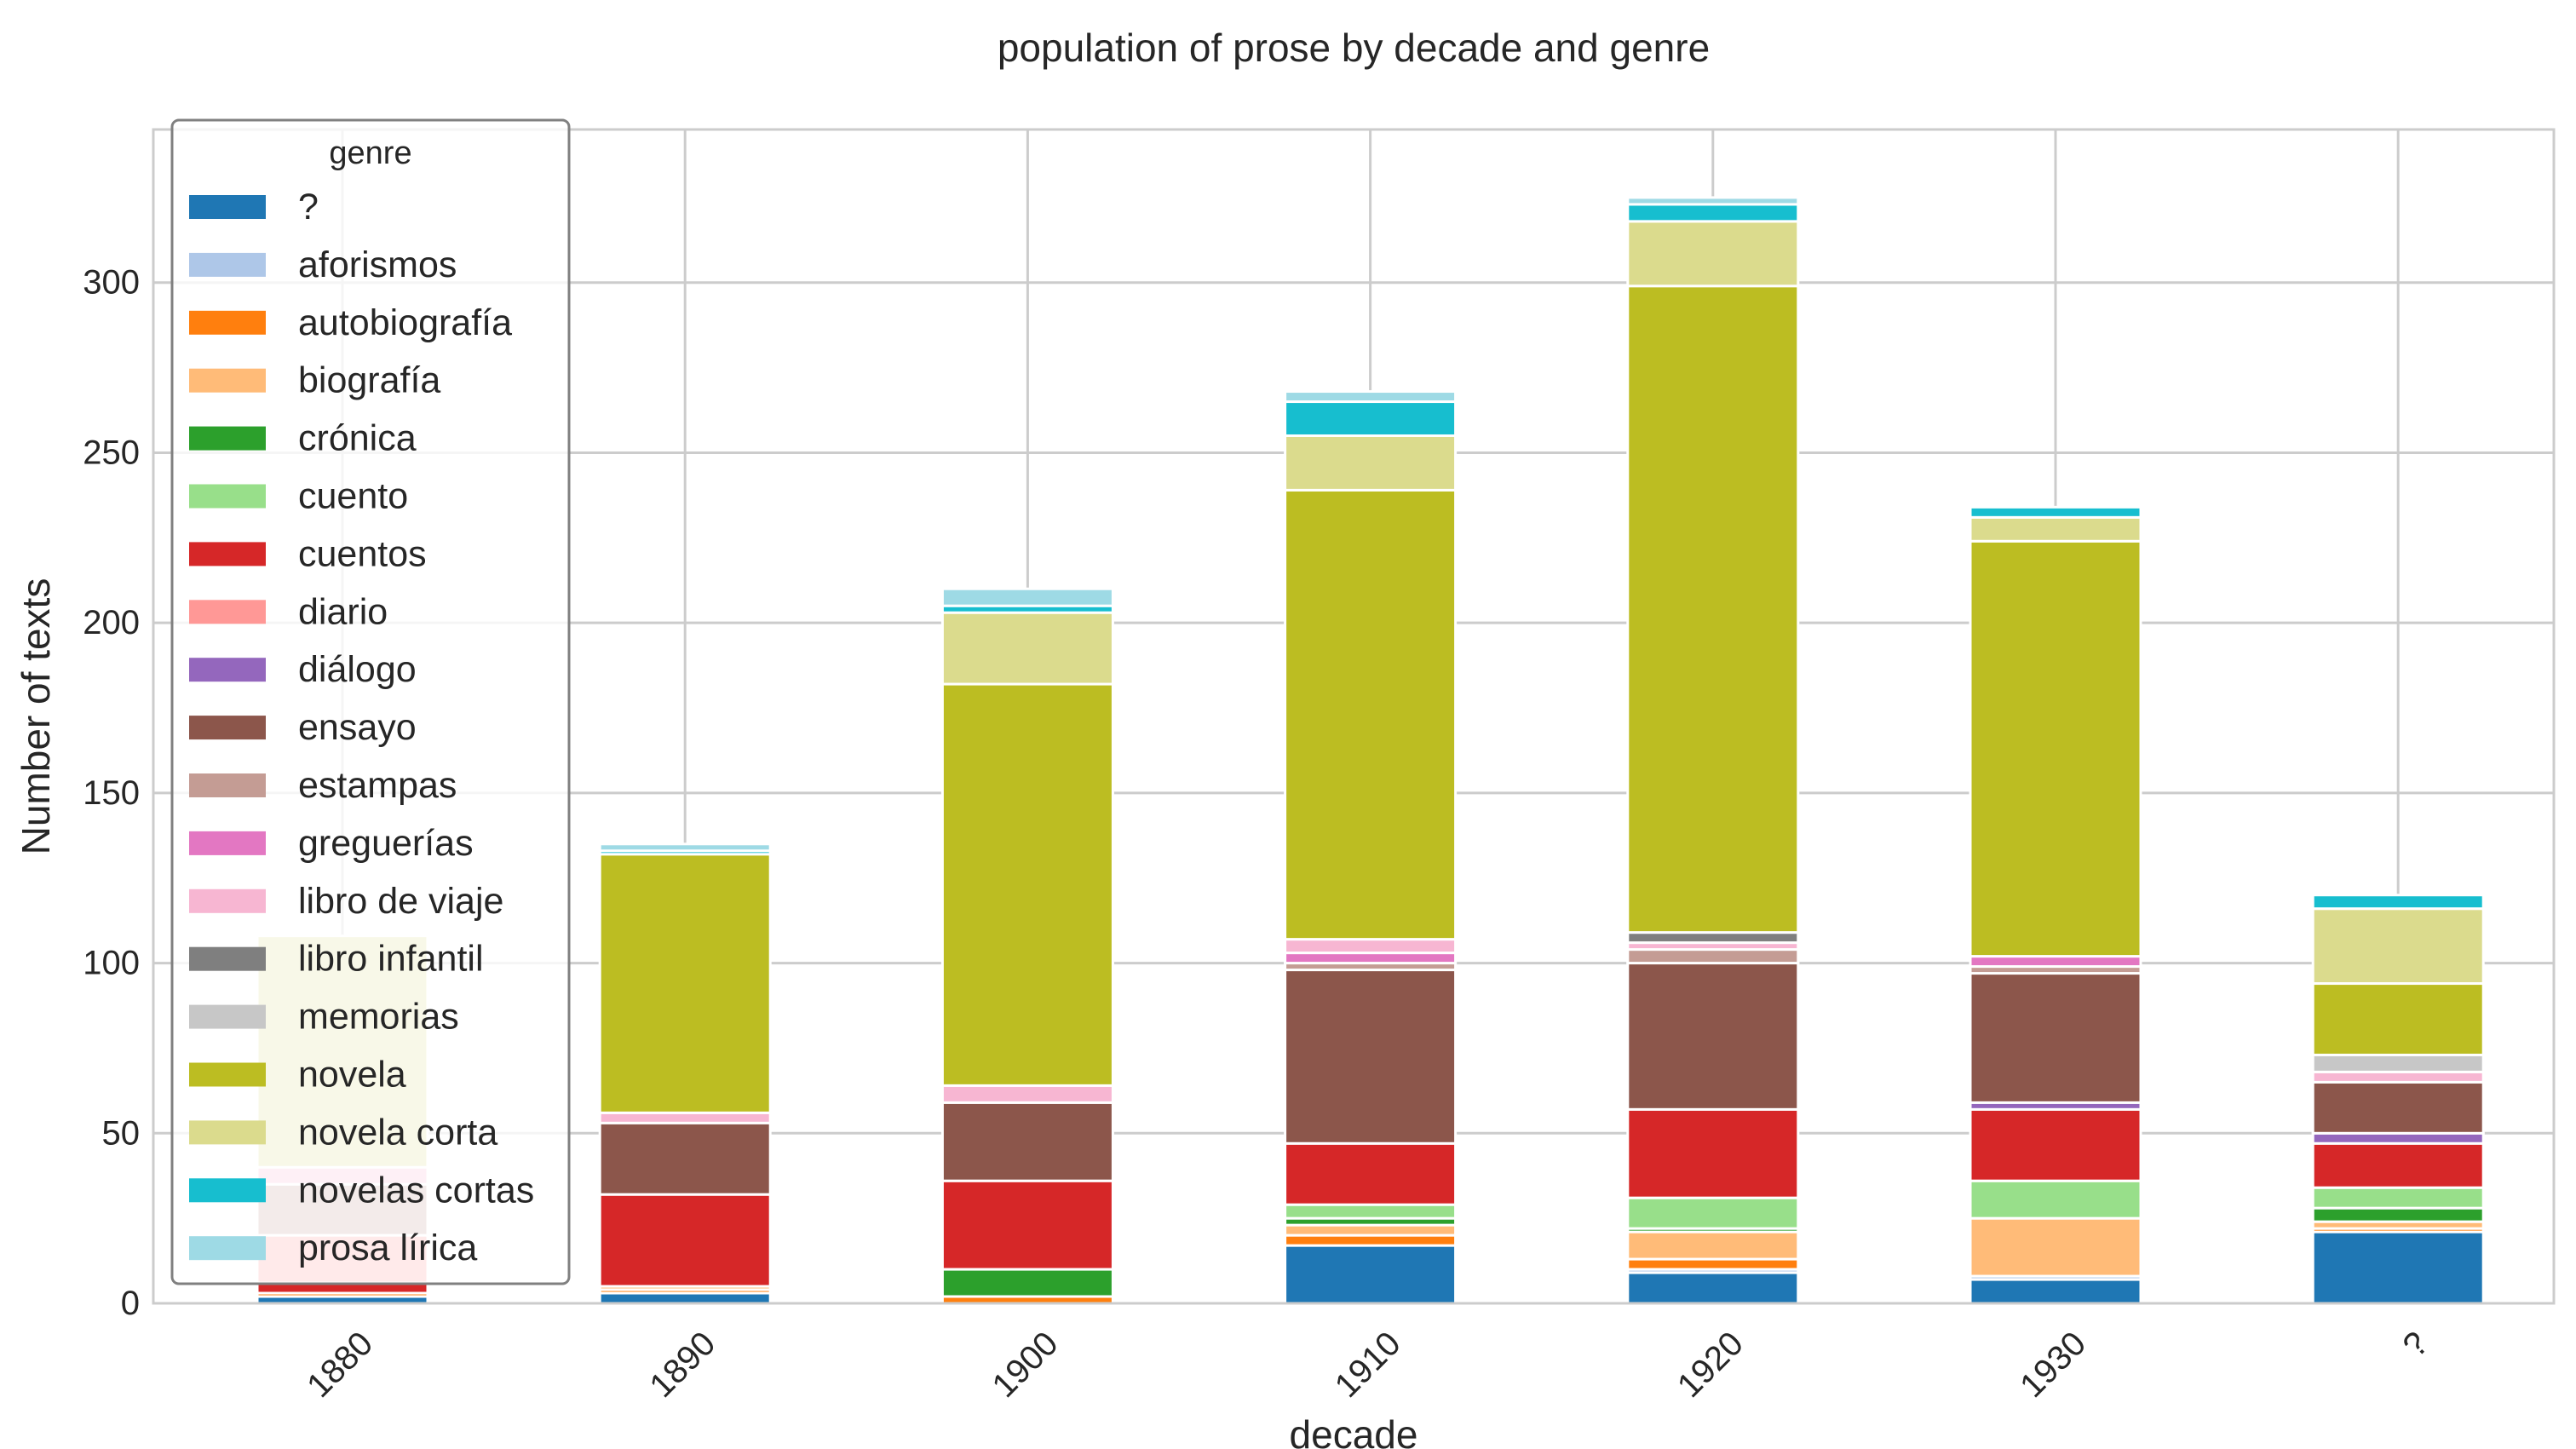 The image size is (2576, 1449). I want to click on legend-item: crónica, so click(303, 439).